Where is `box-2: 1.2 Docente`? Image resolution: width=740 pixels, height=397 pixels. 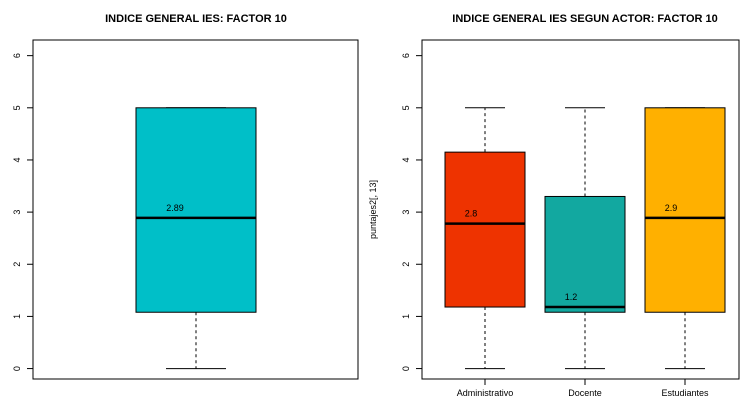 box-2: 1.2 Docente is located at coordinates (585, 252).